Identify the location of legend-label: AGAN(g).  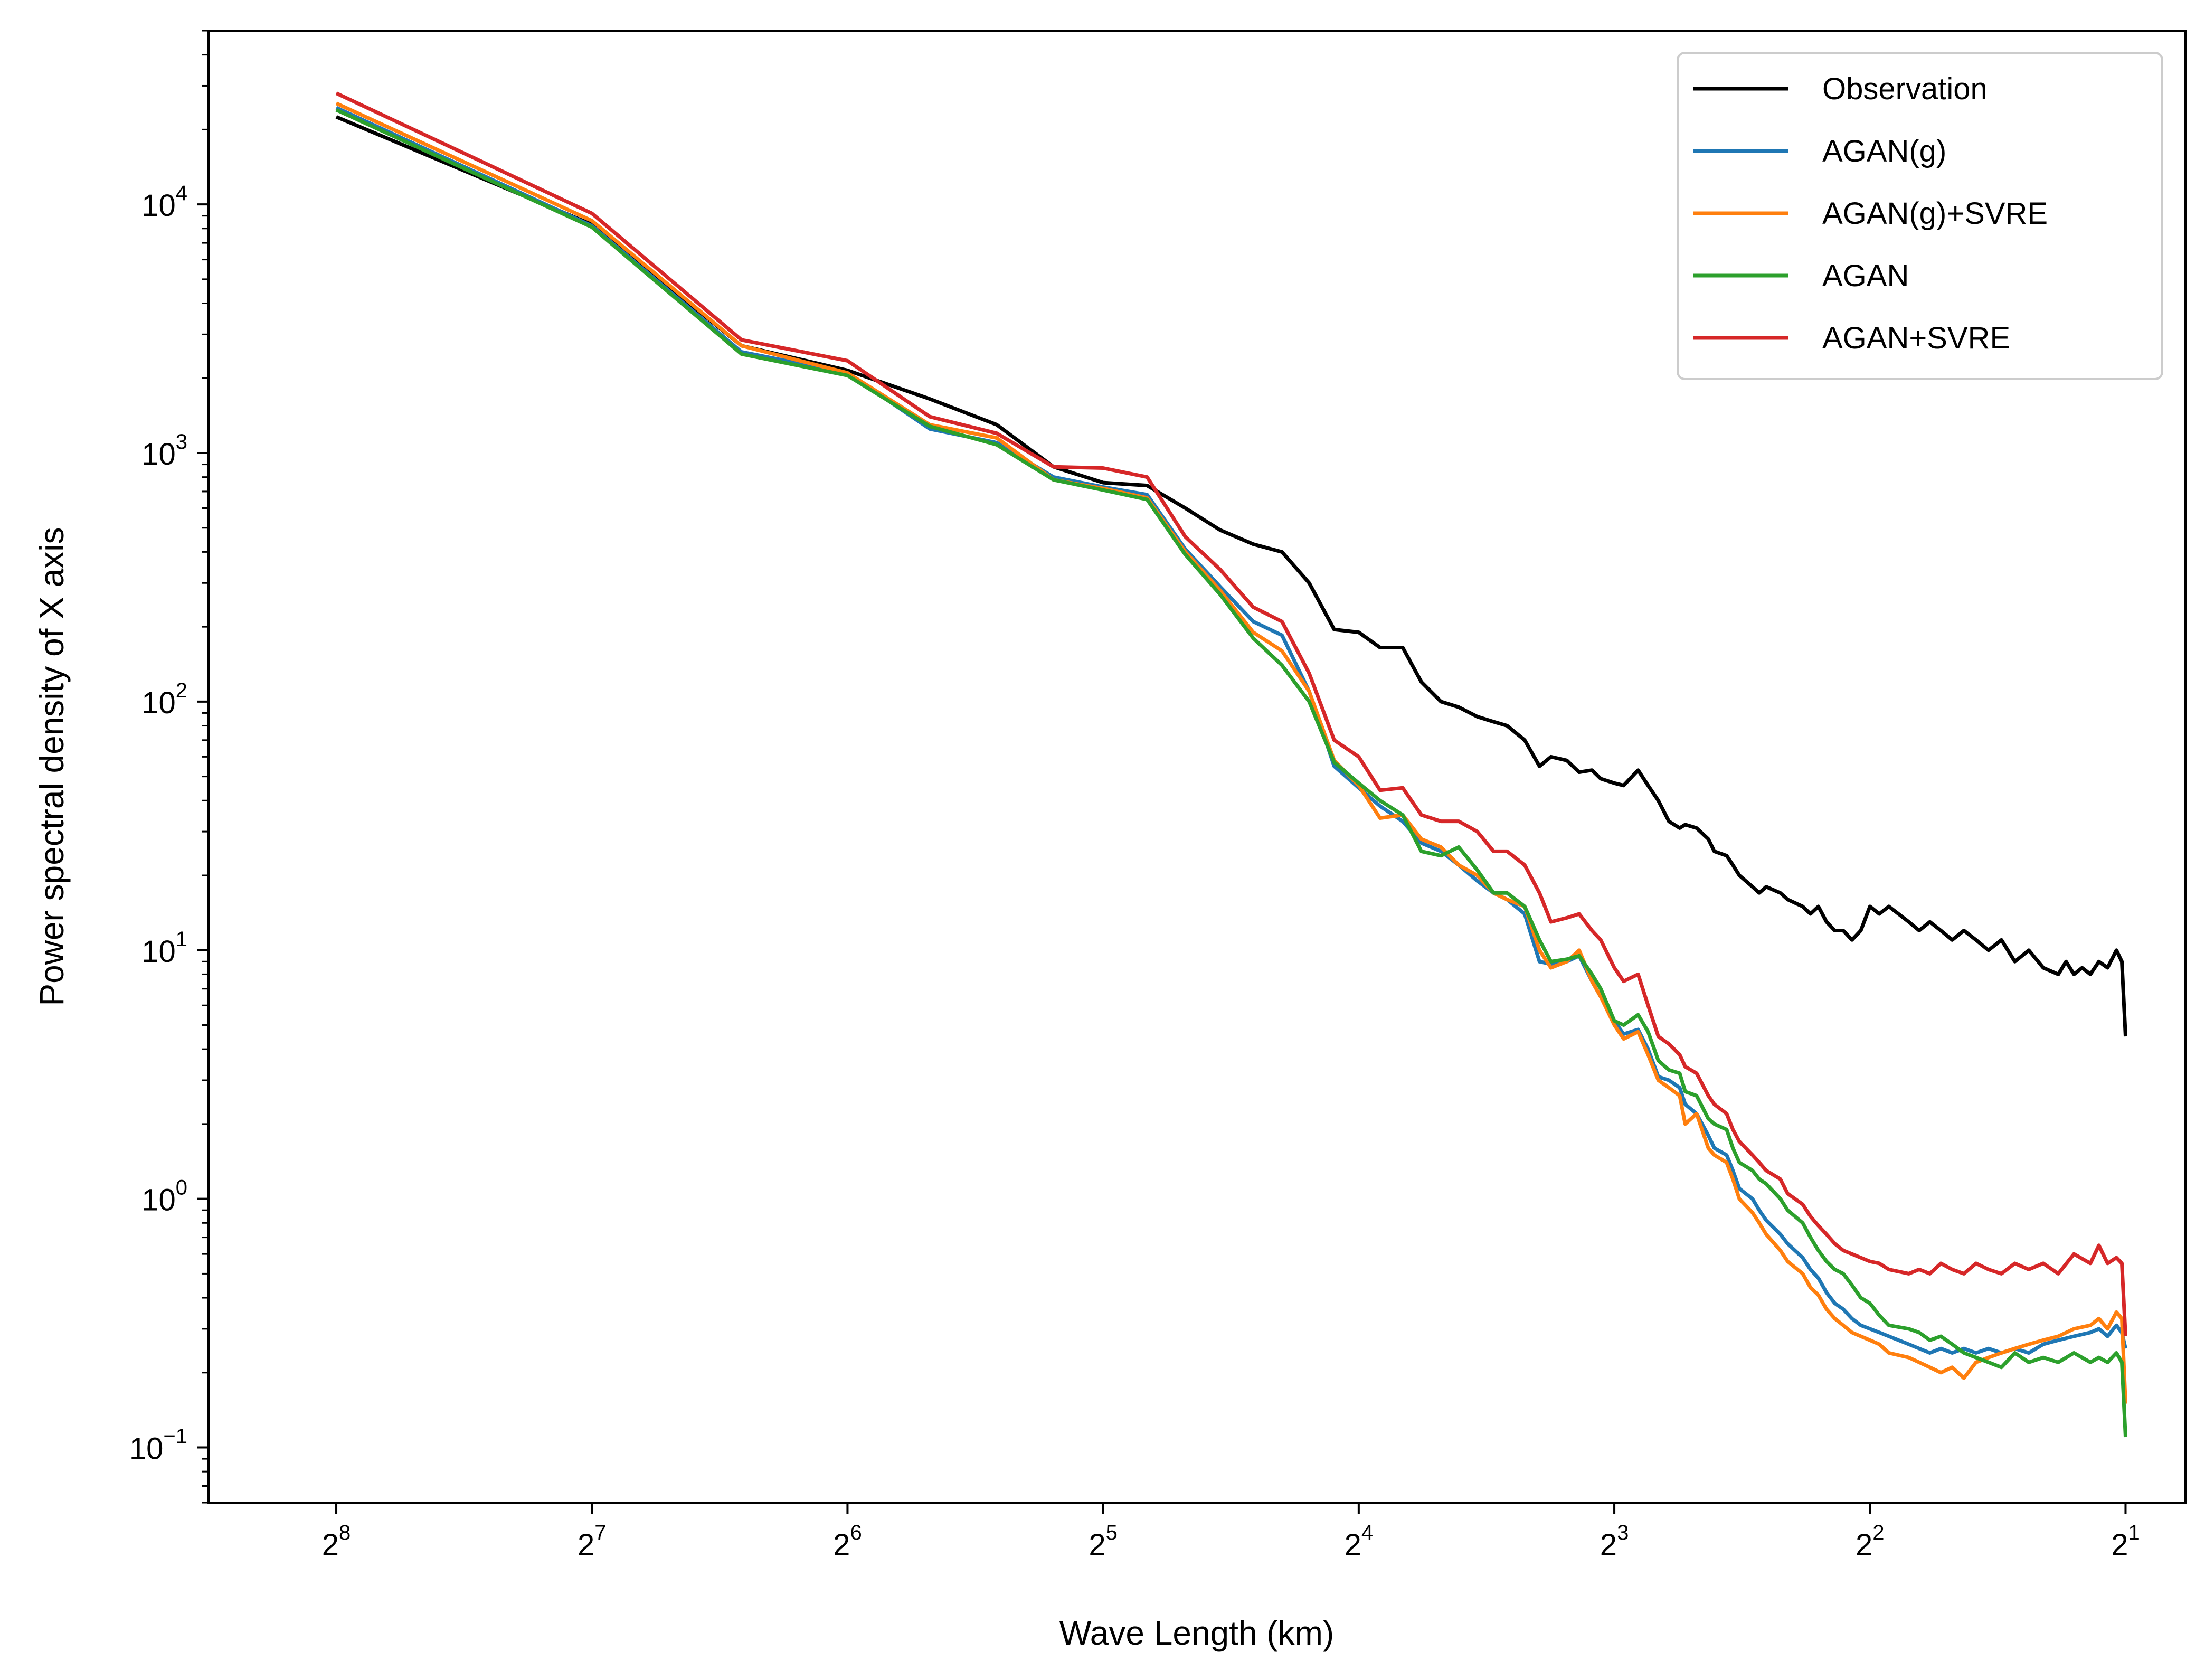
(1884, 151).